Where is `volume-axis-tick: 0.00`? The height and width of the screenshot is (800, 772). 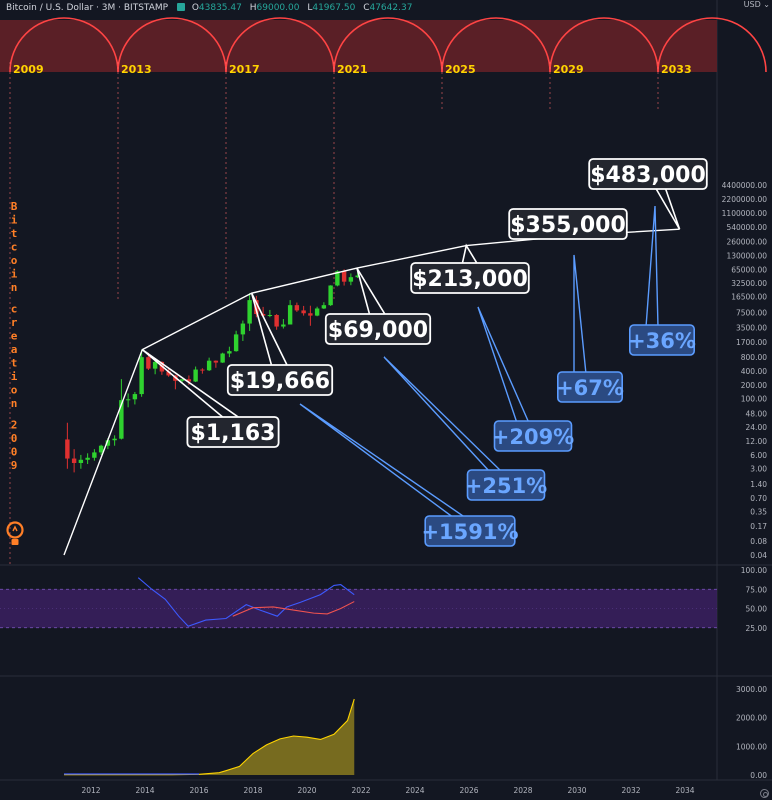 volume-axis-tick: 0.00 is located at coordinates (758, 775).